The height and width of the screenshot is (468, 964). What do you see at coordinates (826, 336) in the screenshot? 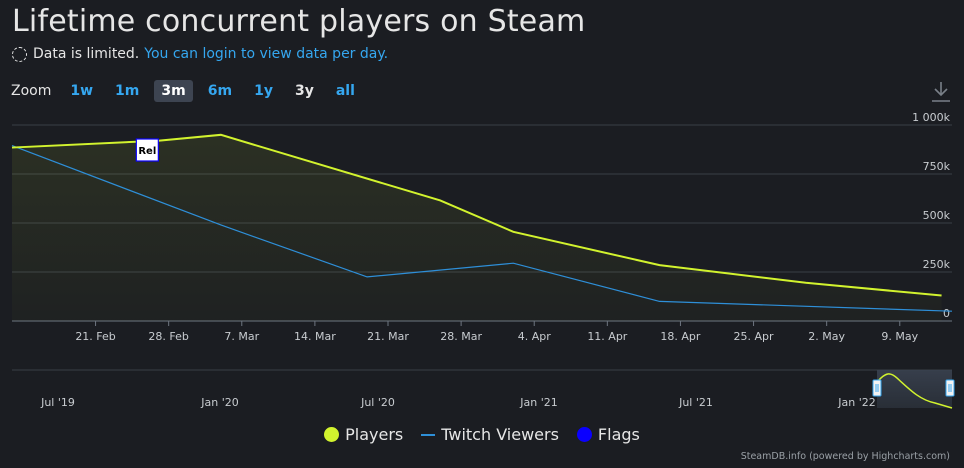
I see `x-tick-label: 2. May` at bounding box center [826, 336].